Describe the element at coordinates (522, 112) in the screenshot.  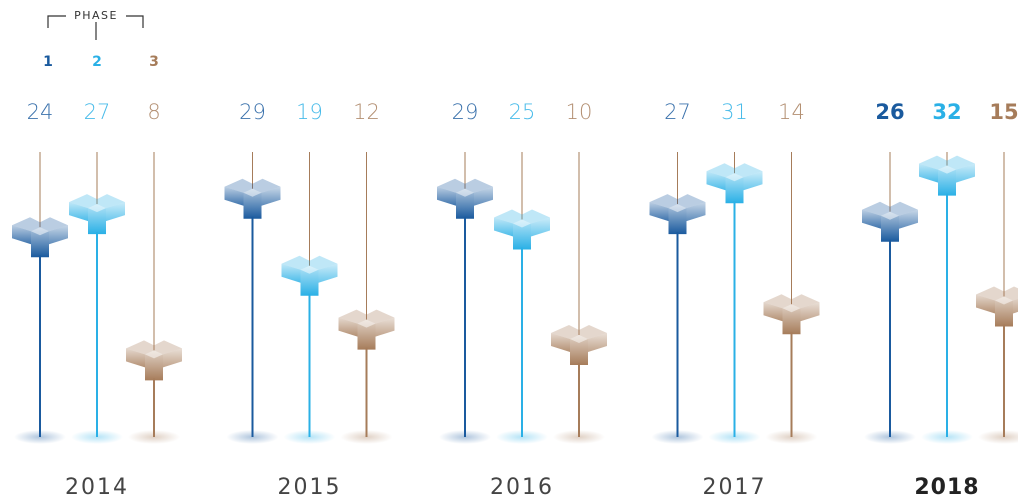
I see `value-label: 25` at that location.